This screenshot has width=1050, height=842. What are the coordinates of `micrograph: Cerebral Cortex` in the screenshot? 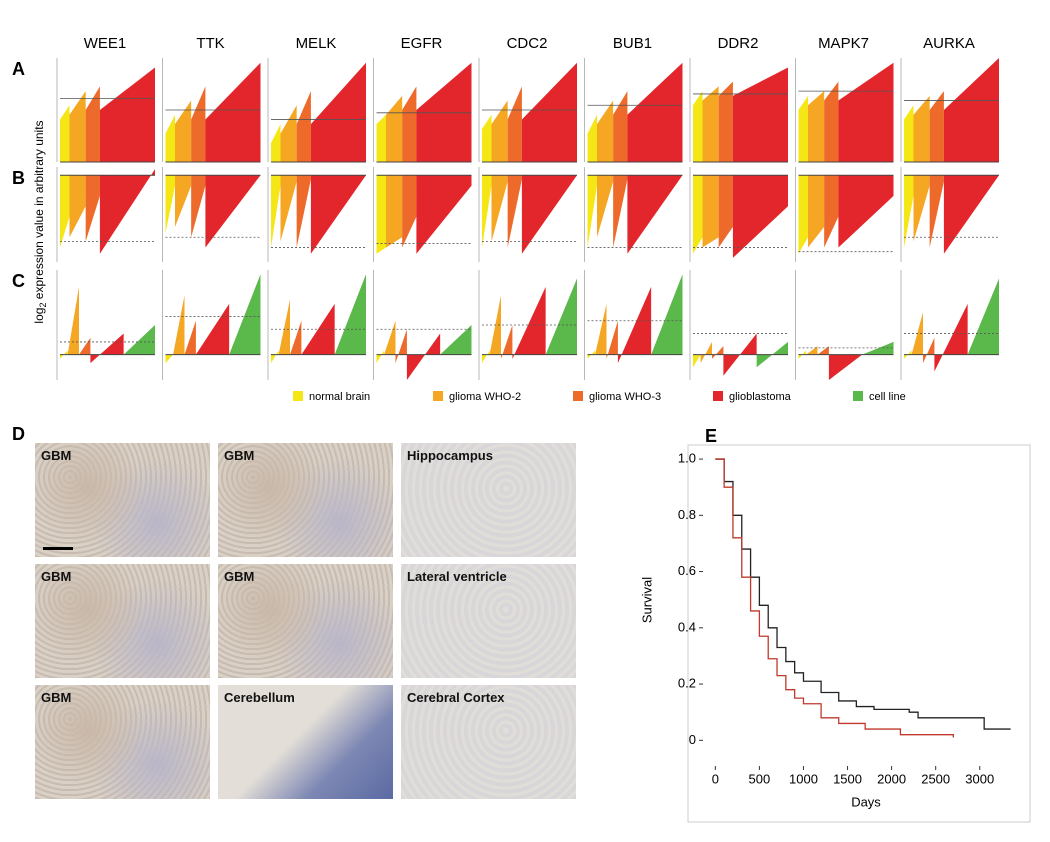 It's located at (488, 742).